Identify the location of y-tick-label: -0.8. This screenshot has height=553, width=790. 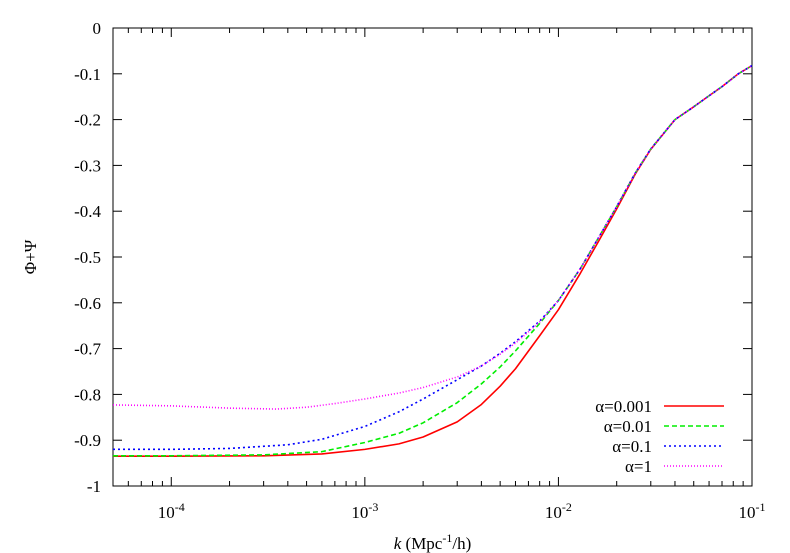
(87, 394).